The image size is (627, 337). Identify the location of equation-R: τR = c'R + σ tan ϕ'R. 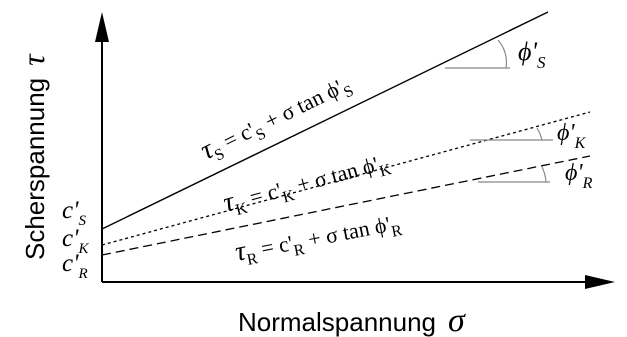
(318, 237).